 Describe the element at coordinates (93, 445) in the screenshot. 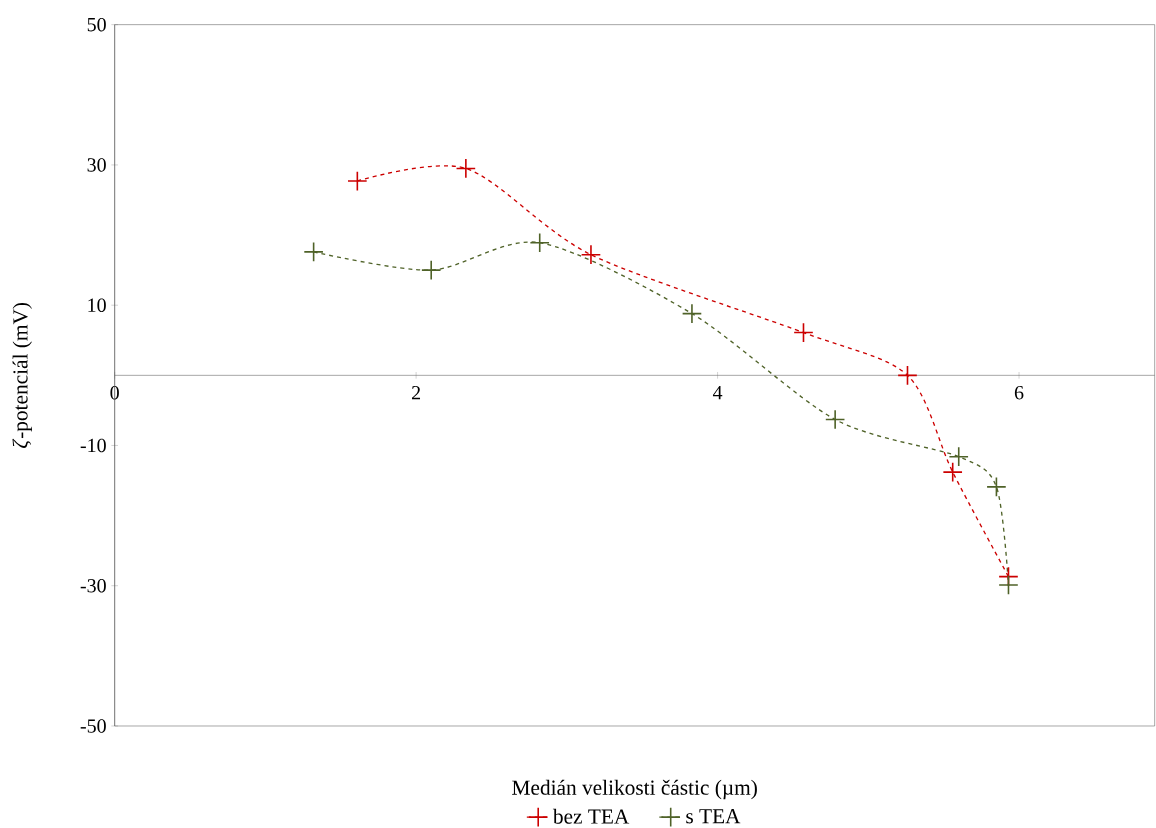

I see `y-tick-label: -10` at that location.